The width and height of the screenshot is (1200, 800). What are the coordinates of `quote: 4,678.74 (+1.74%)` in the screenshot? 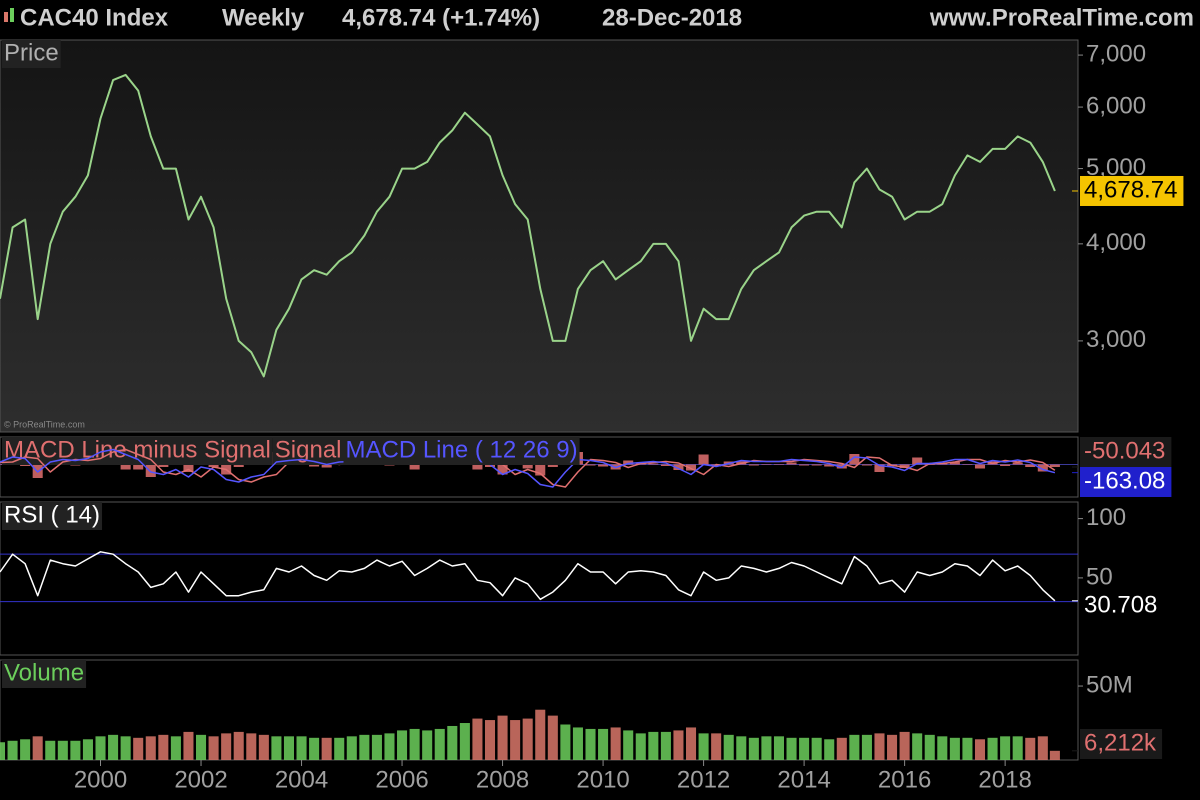 It's located at (441, 17).